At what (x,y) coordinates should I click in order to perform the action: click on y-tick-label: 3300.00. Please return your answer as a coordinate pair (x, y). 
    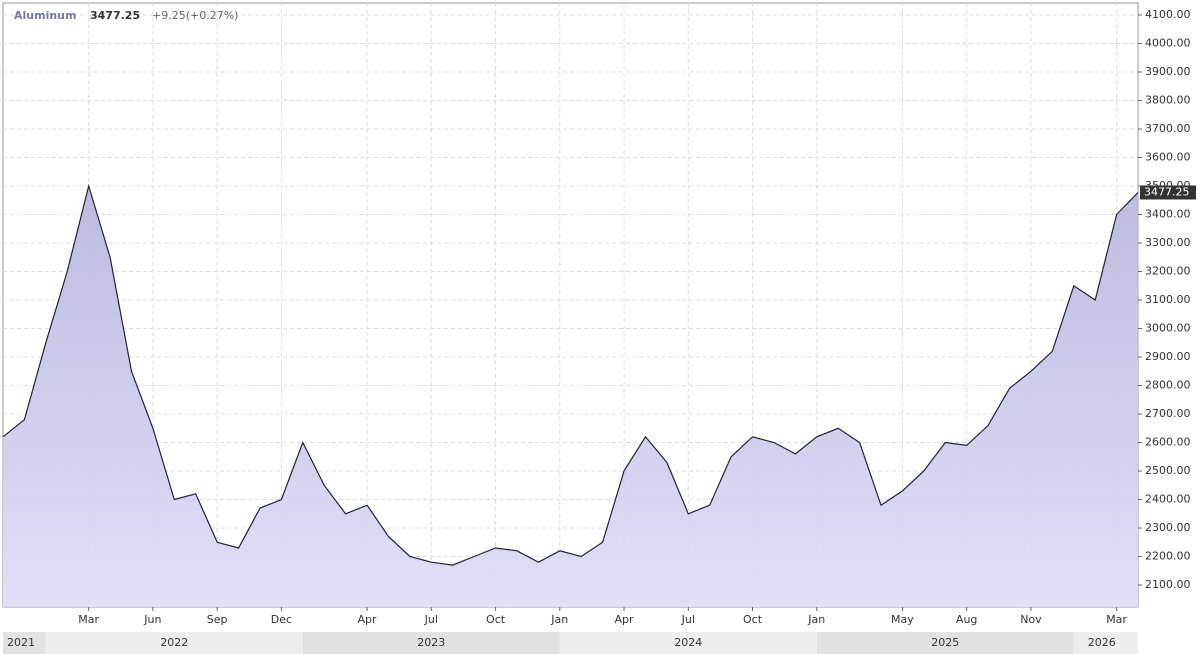
    Looking at the image, I should click on (1168, 242).